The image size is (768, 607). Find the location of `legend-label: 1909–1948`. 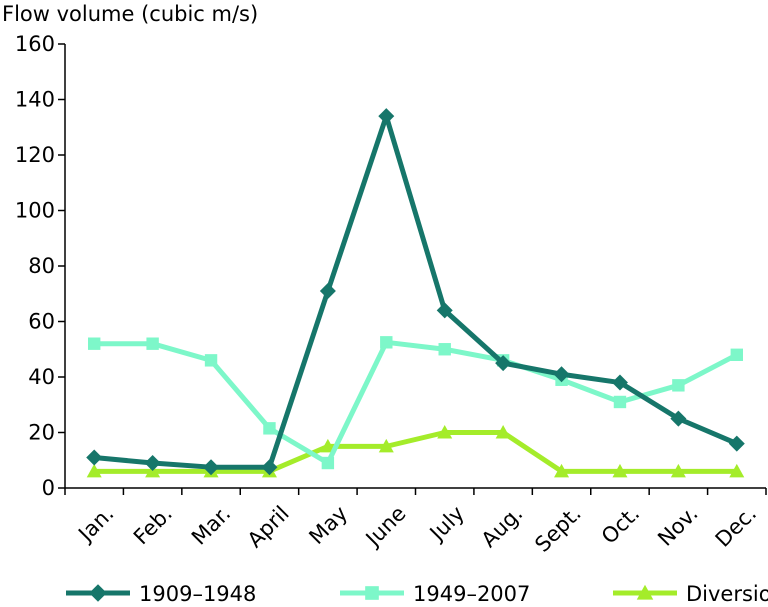

legend-label: 1909–1948 is located at coordinates (197, 594).